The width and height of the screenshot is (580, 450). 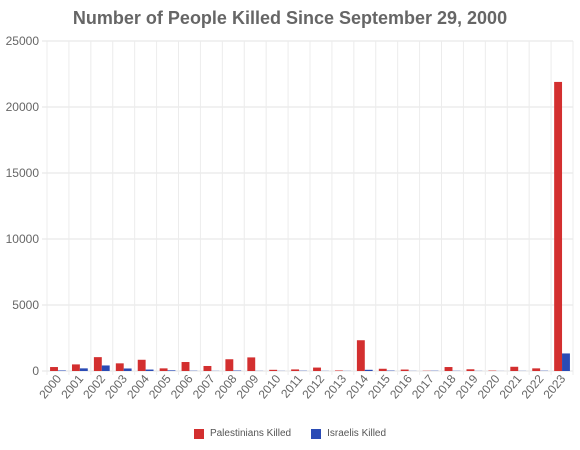 I want to click on y-tick-label: 25000, so click(x=23, y=41).